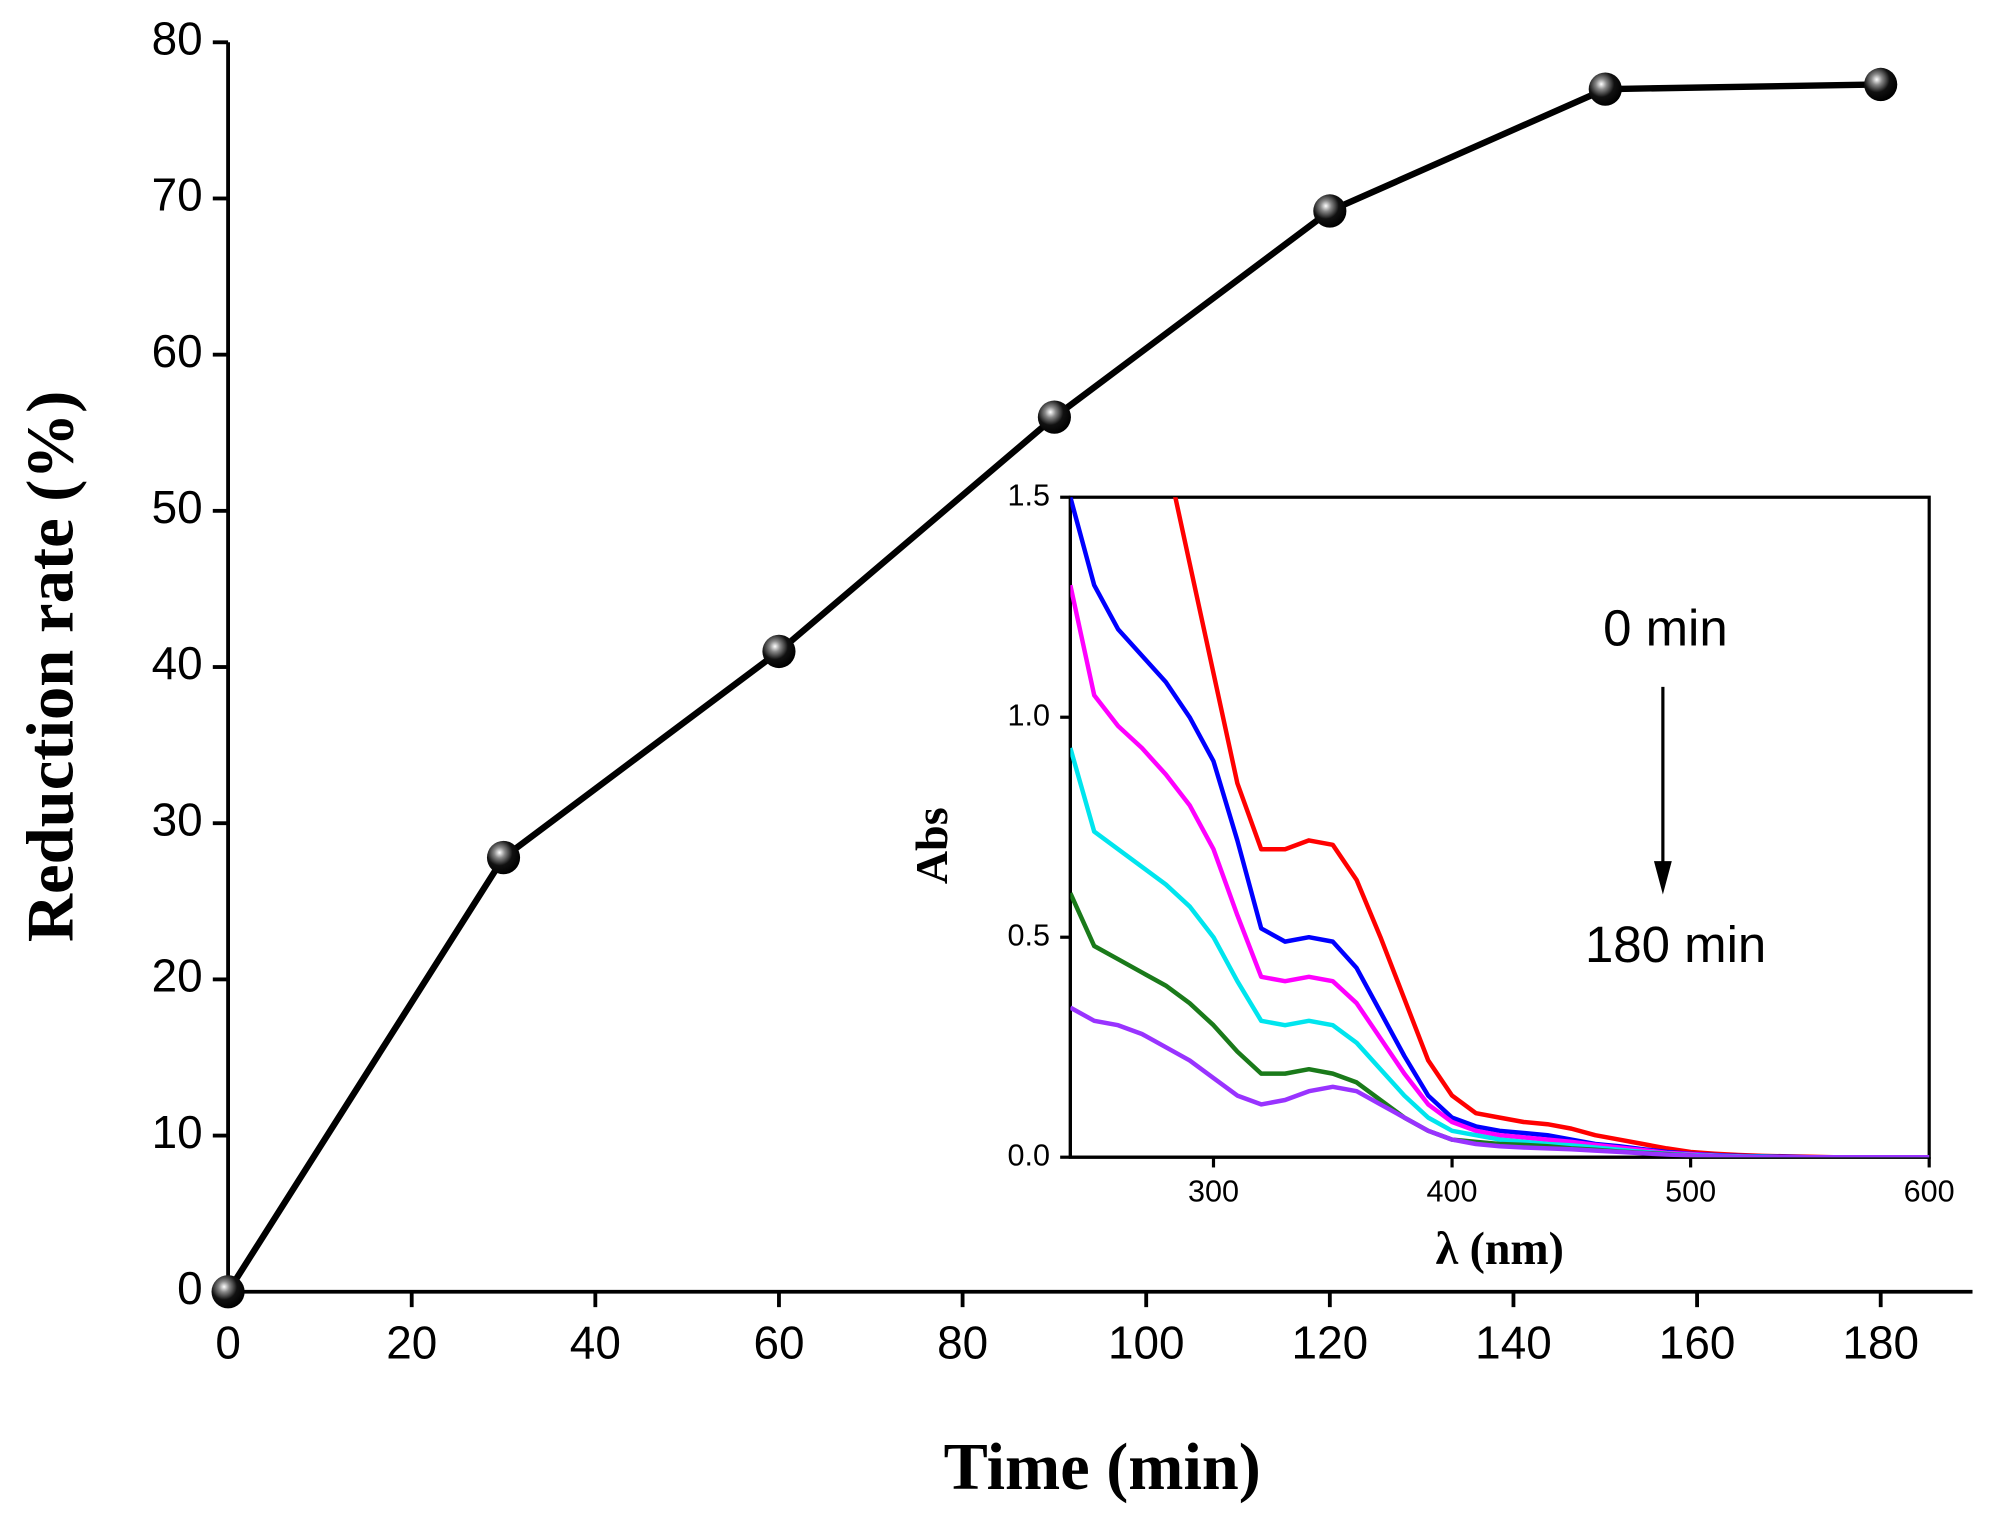 The image size is (1998, 1525). What do you see at coordinates (1662, 790) in the screenshot?
I see `arrow` at bounding box center [1662, 790].